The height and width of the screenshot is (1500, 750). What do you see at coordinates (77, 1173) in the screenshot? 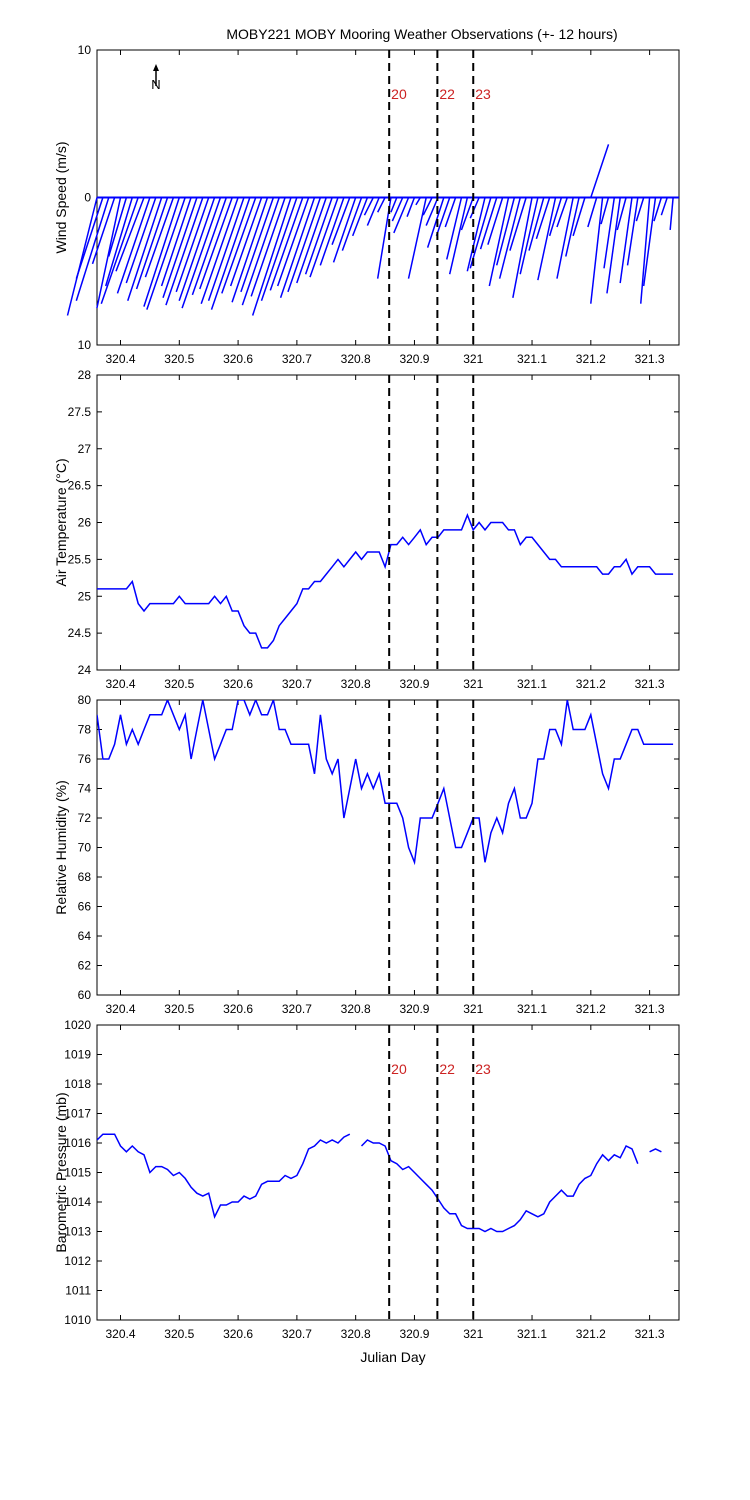
I see `y-tick-label: 1015` at bounding box center [77, 1173].